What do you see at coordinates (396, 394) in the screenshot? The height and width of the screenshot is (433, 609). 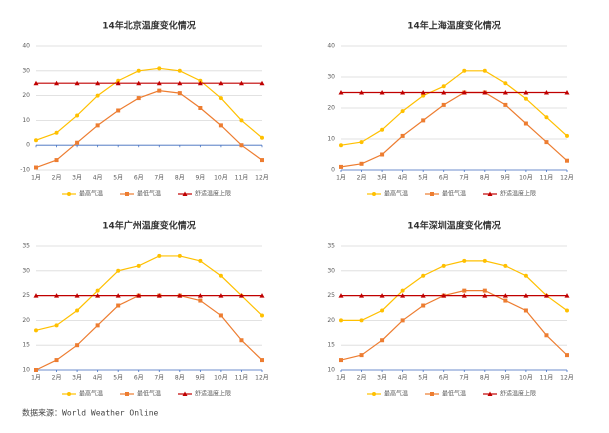 I see `legend-label: 最高气温` at bounding box center [396, 394].